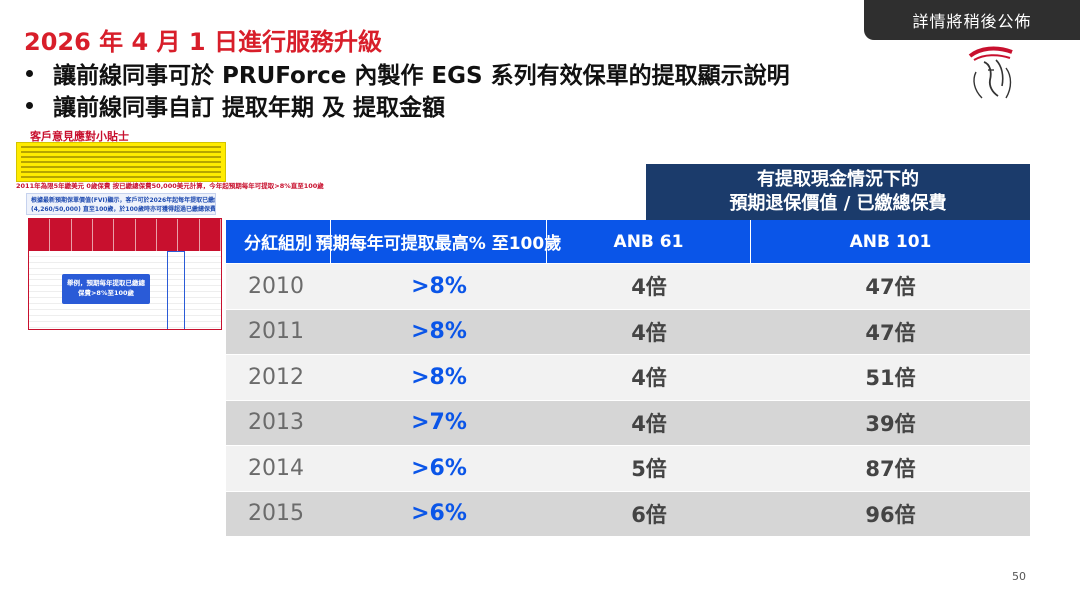  Describe the element at coordinates (276, 332) in the screenshot. I see `cell-year: 2011` at that location.